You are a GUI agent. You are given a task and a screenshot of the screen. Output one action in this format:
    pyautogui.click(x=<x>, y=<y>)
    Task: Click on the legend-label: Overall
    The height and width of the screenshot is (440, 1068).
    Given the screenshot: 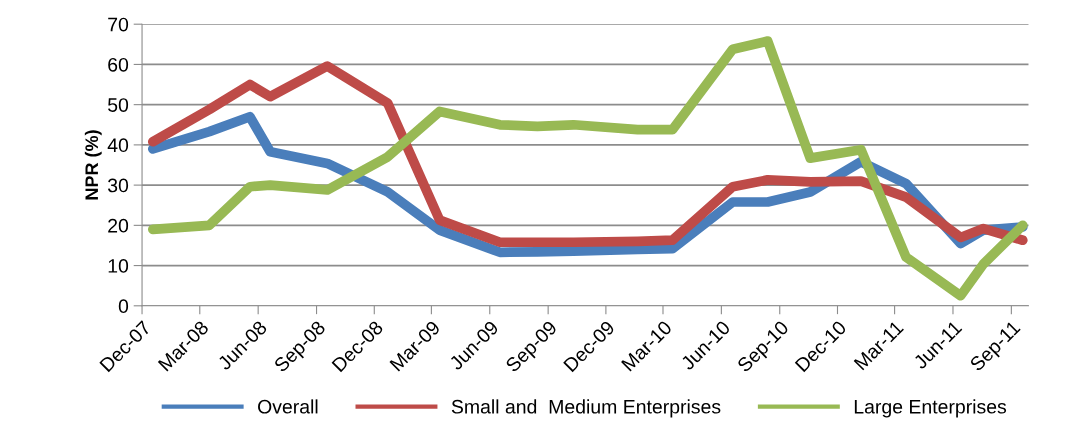 What is the action you would take?
    pyautogui.click(x=288, y=406)
    